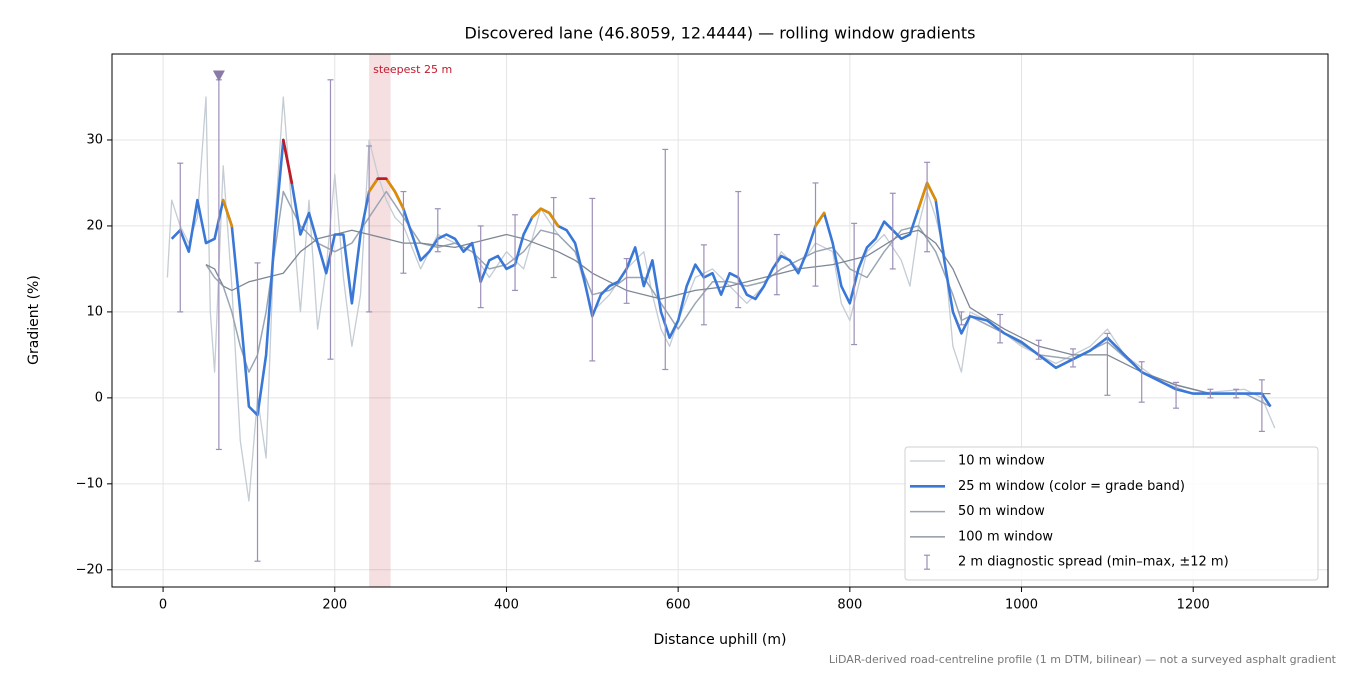  I want to click on y-tick-label: −10, so click(89, 483).